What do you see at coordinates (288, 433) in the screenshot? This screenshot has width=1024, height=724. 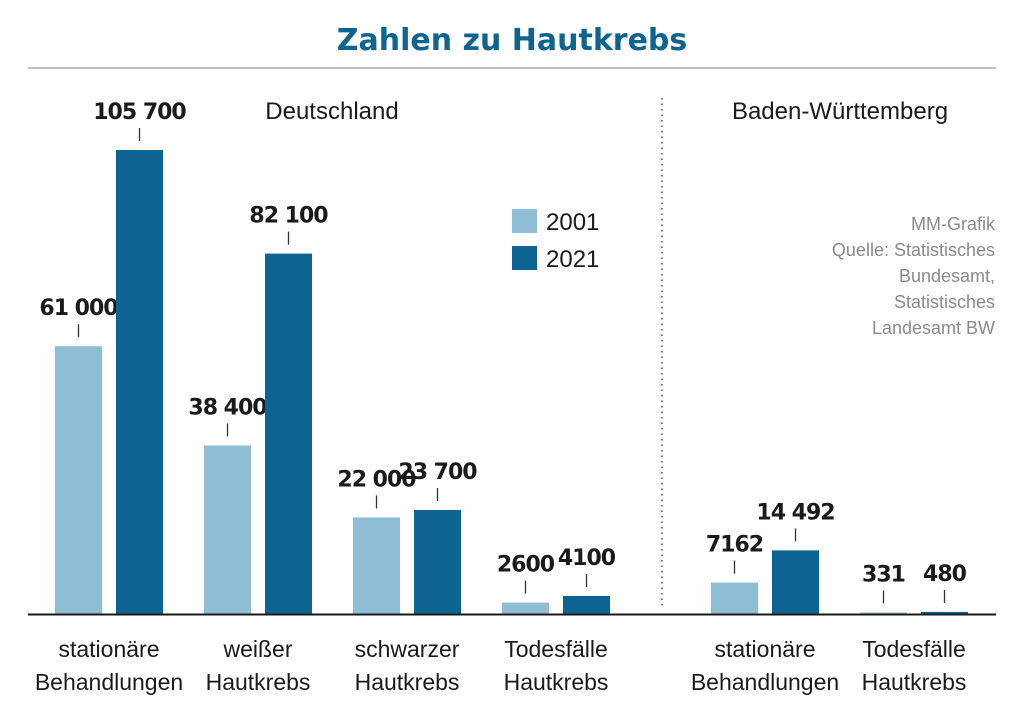 I see `bar-deutschland-weisser-weiss-2021` at bounding box center [288, 433].